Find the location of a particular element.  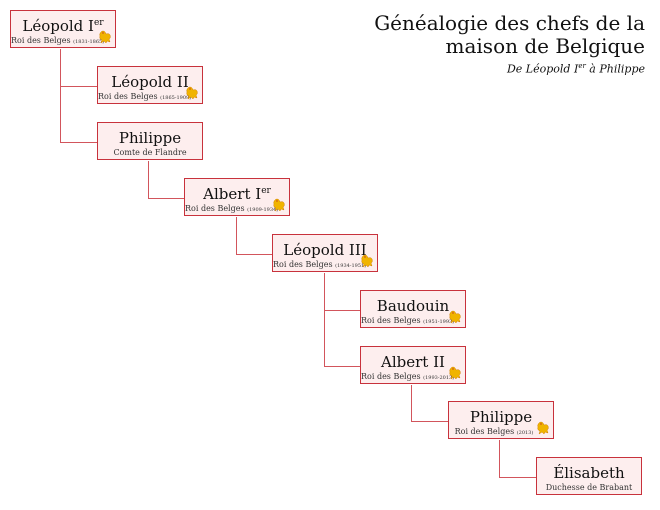

reign-dates: (1951-1993) is located at coordinates (439, 322).